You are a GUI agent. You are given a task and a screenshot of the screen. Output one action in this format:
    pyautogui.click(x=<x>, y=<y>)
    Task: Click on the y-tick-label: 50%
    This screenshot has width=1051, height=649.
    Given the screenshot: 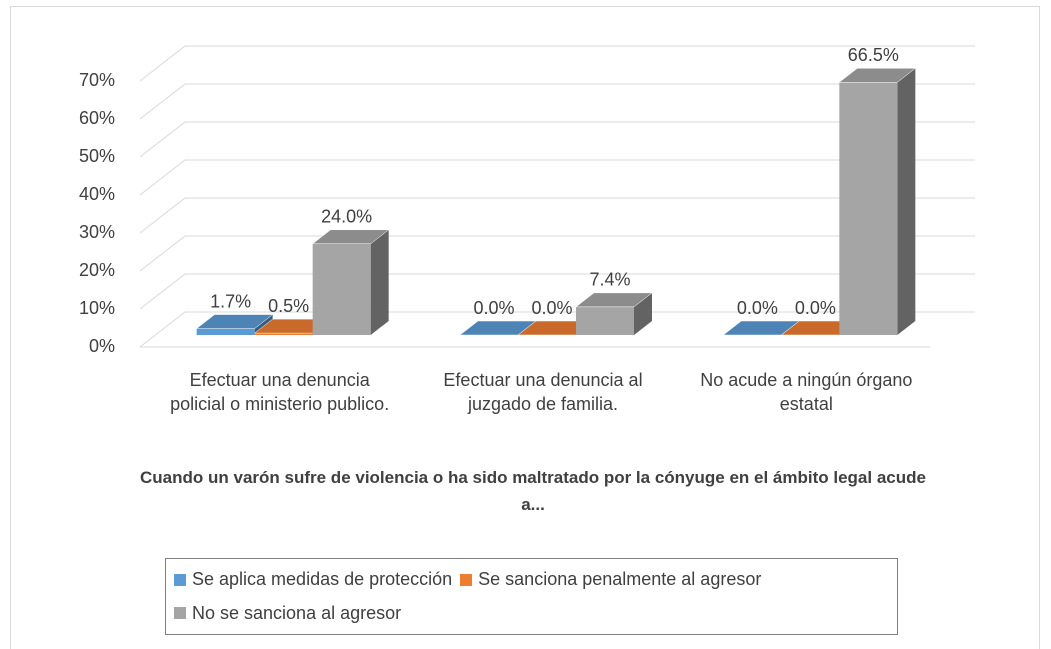 What is the action you would take?
    pyautogui.click(x=97, y=156)
    